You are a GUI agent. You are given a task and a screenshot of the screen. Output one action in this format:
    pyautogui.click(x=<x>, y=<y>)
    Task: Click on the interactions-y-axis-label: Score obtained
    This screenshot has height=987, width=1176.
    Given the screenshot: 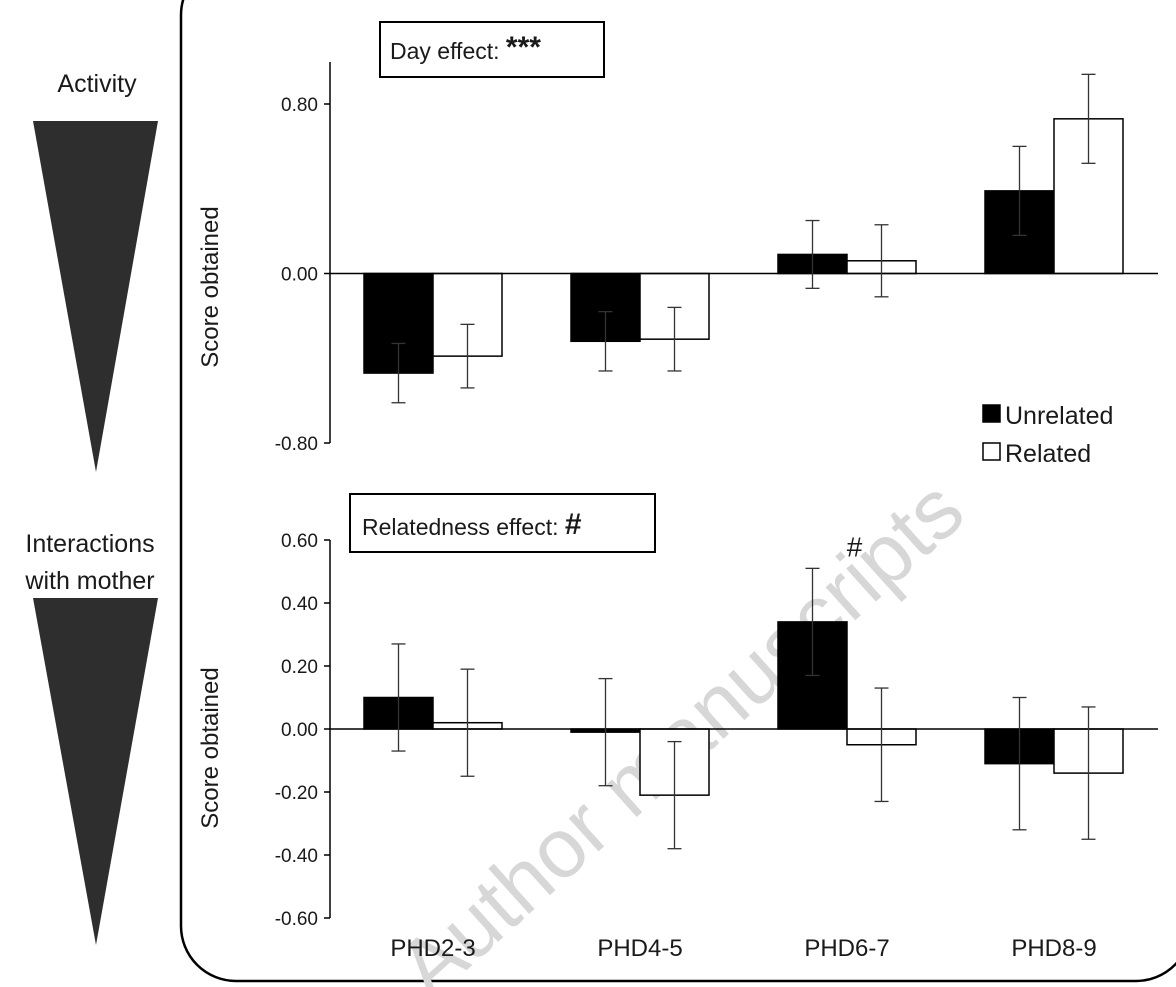 What is the action you would take?
    pyautogui.click(x=210, y=747)
    